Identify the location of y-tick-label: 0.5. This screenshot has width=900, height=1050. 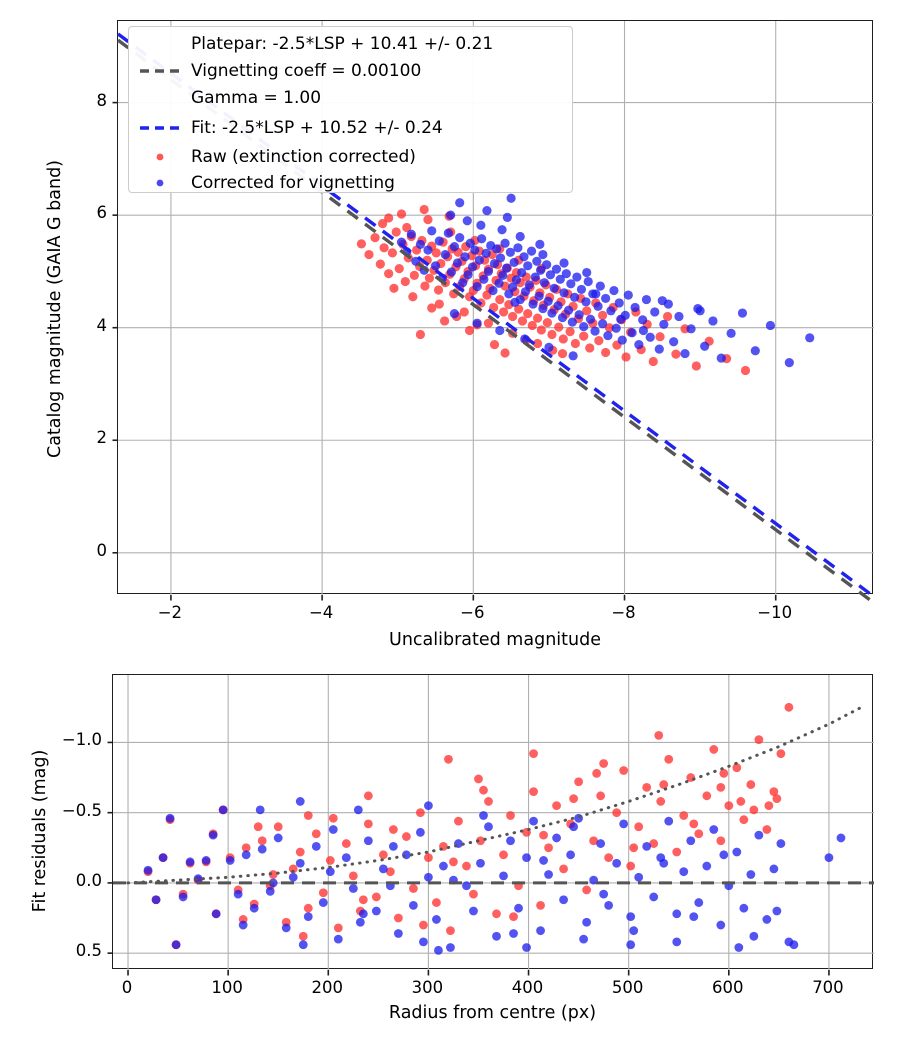
(88, 951).